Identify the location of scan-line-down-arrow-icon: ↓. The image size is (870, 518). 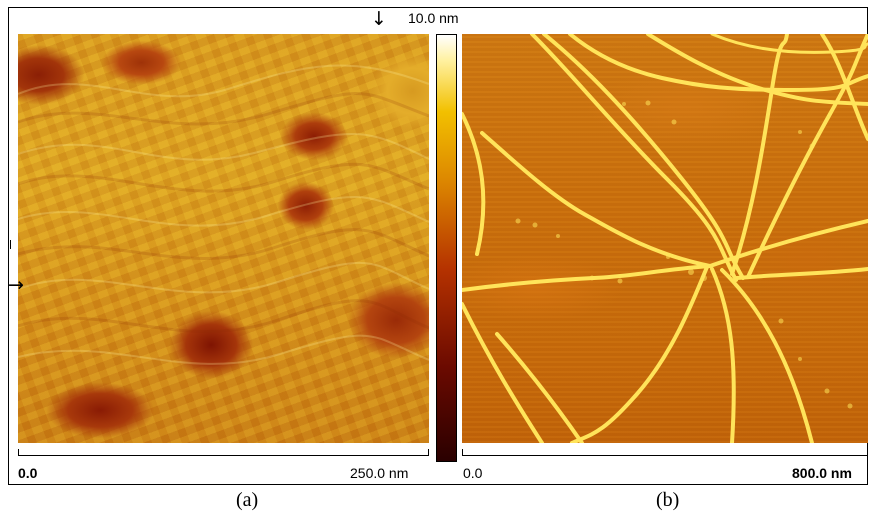
(379, 19).